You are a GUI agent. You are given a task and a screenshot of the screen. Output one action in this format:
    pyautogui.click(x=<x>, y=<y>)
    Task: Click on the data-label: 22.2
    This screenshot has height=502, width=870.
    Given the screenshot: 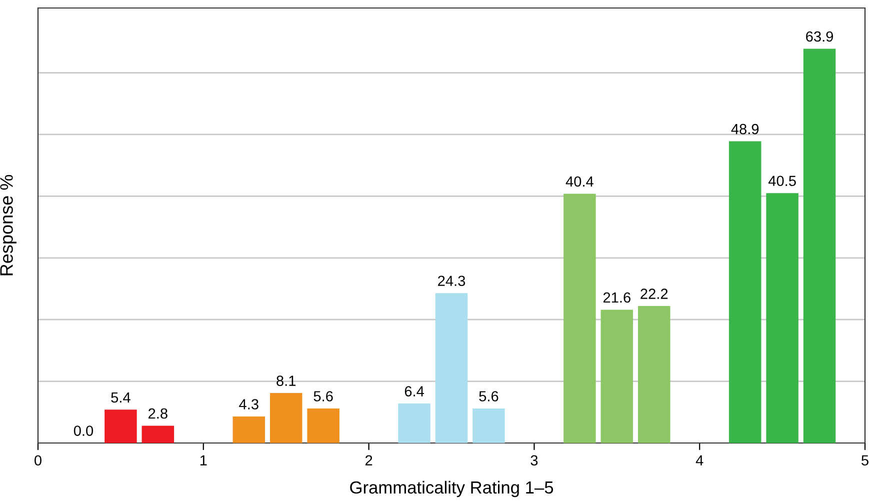 What is the action you would take?
    pyautogui.click(x=654, y=293)
    